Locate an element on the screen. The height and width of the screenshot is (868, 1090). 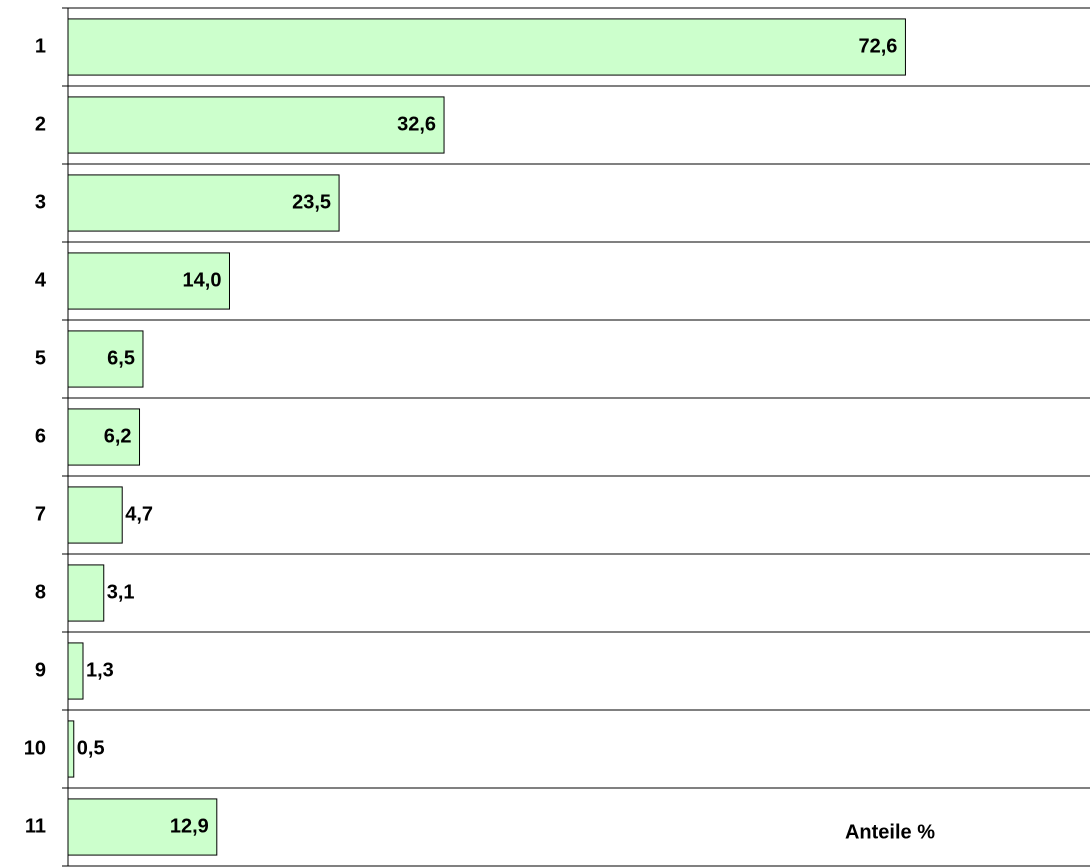
y-tick-label: 10 is located at coordinates (35, 748).